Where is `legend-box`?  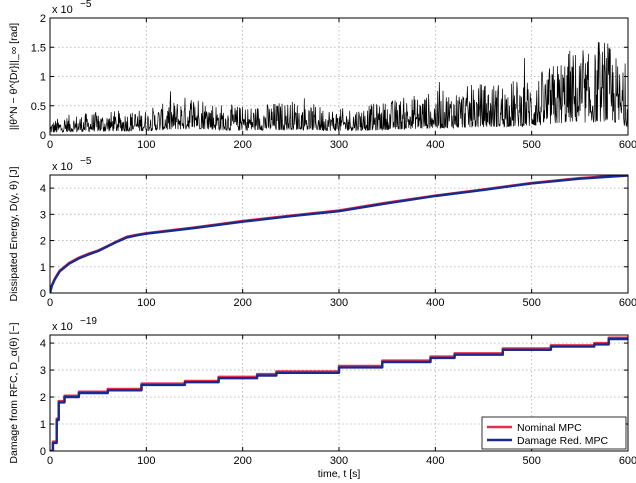 legend-box is located at coordinates (554, 433).